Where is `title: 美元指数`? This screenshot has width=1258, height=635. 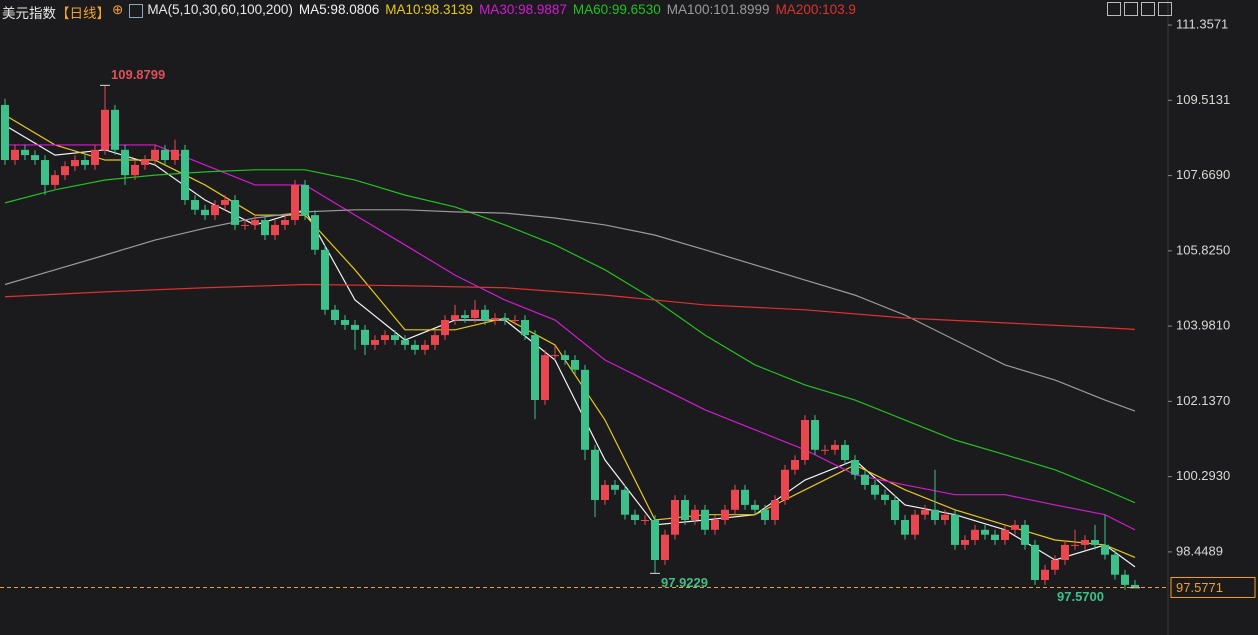 title: 美元指数 is located at coordinates (29, 13).